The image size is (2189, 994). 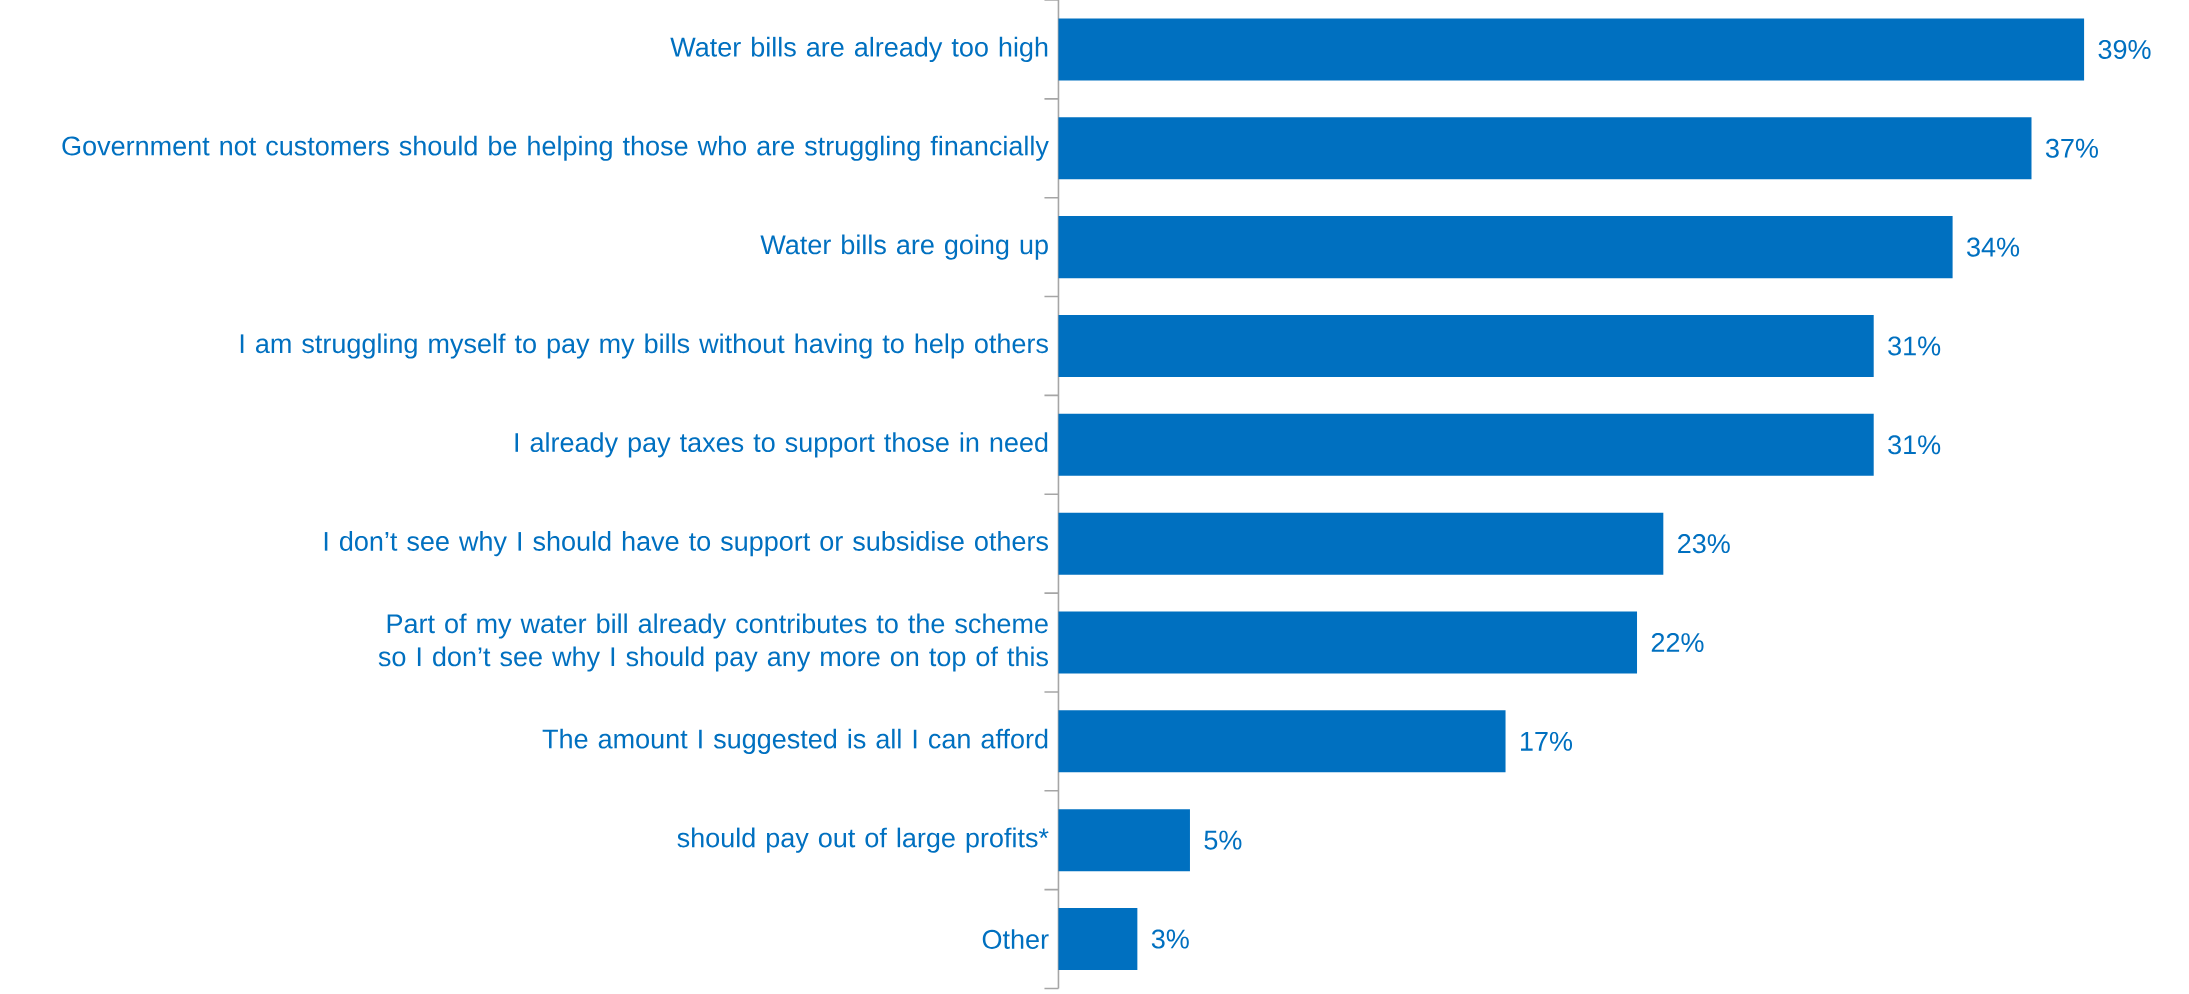 I want to click on y-tick-label: Other, so click(x=1015, y=938).